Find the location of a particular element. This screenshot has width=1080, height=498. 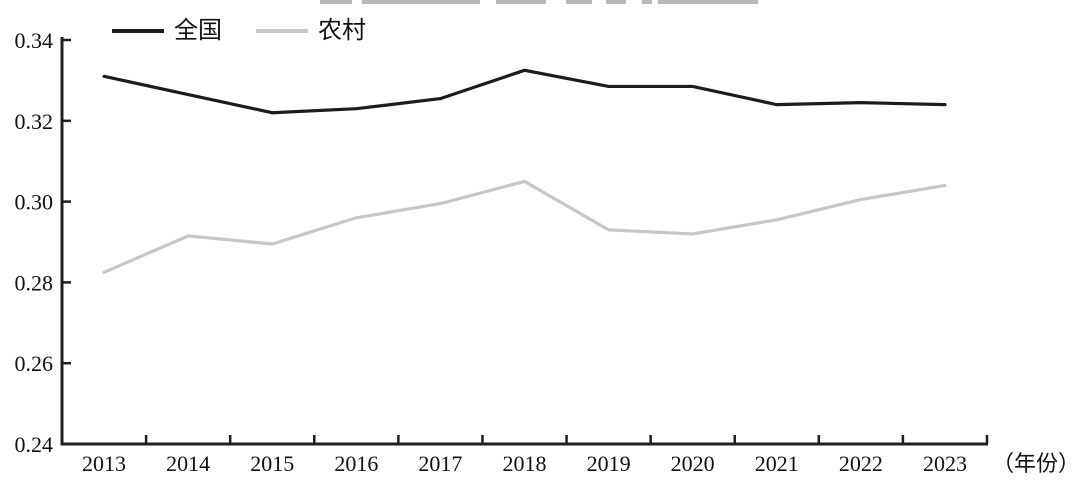

legend-item-rural: 农村 is located at coordinates (311, 31).